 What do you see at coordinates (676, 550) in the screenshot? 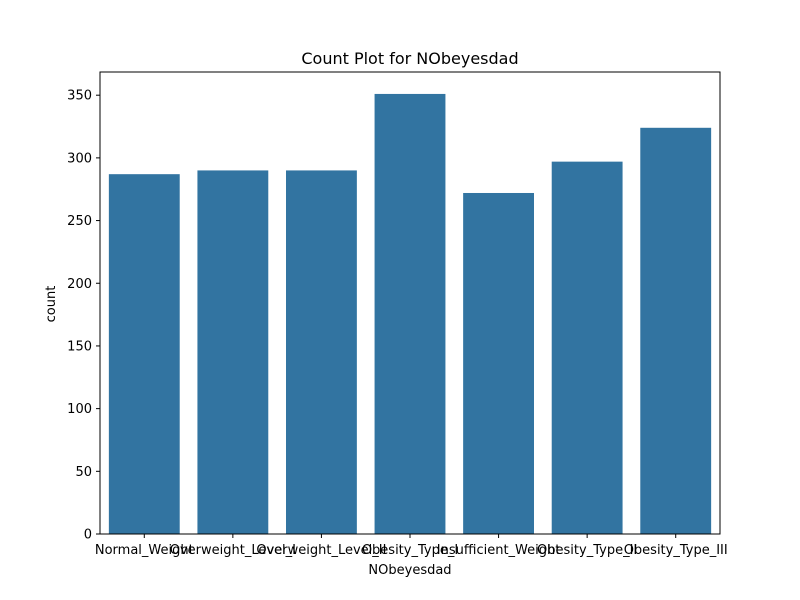
I see `x-tick-label: Obesity_Type_III` at bounding box center [676, 550].